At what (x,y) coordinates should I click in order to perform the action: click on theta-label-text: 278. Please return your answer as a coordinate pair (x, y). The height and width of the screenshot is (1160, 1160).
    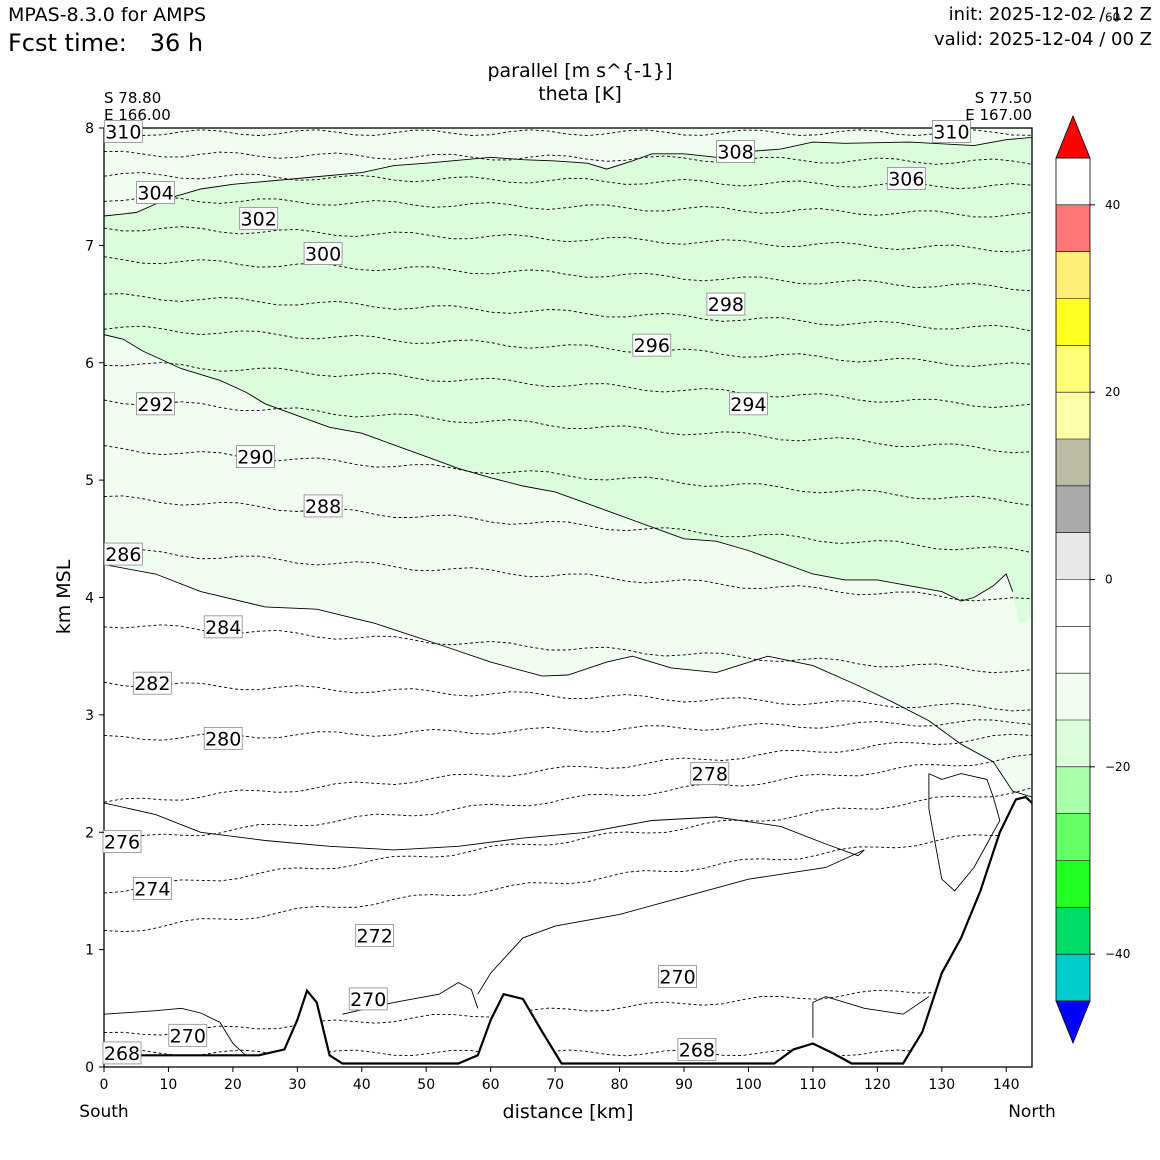
    Looking at the image, I should click on (710, 775).